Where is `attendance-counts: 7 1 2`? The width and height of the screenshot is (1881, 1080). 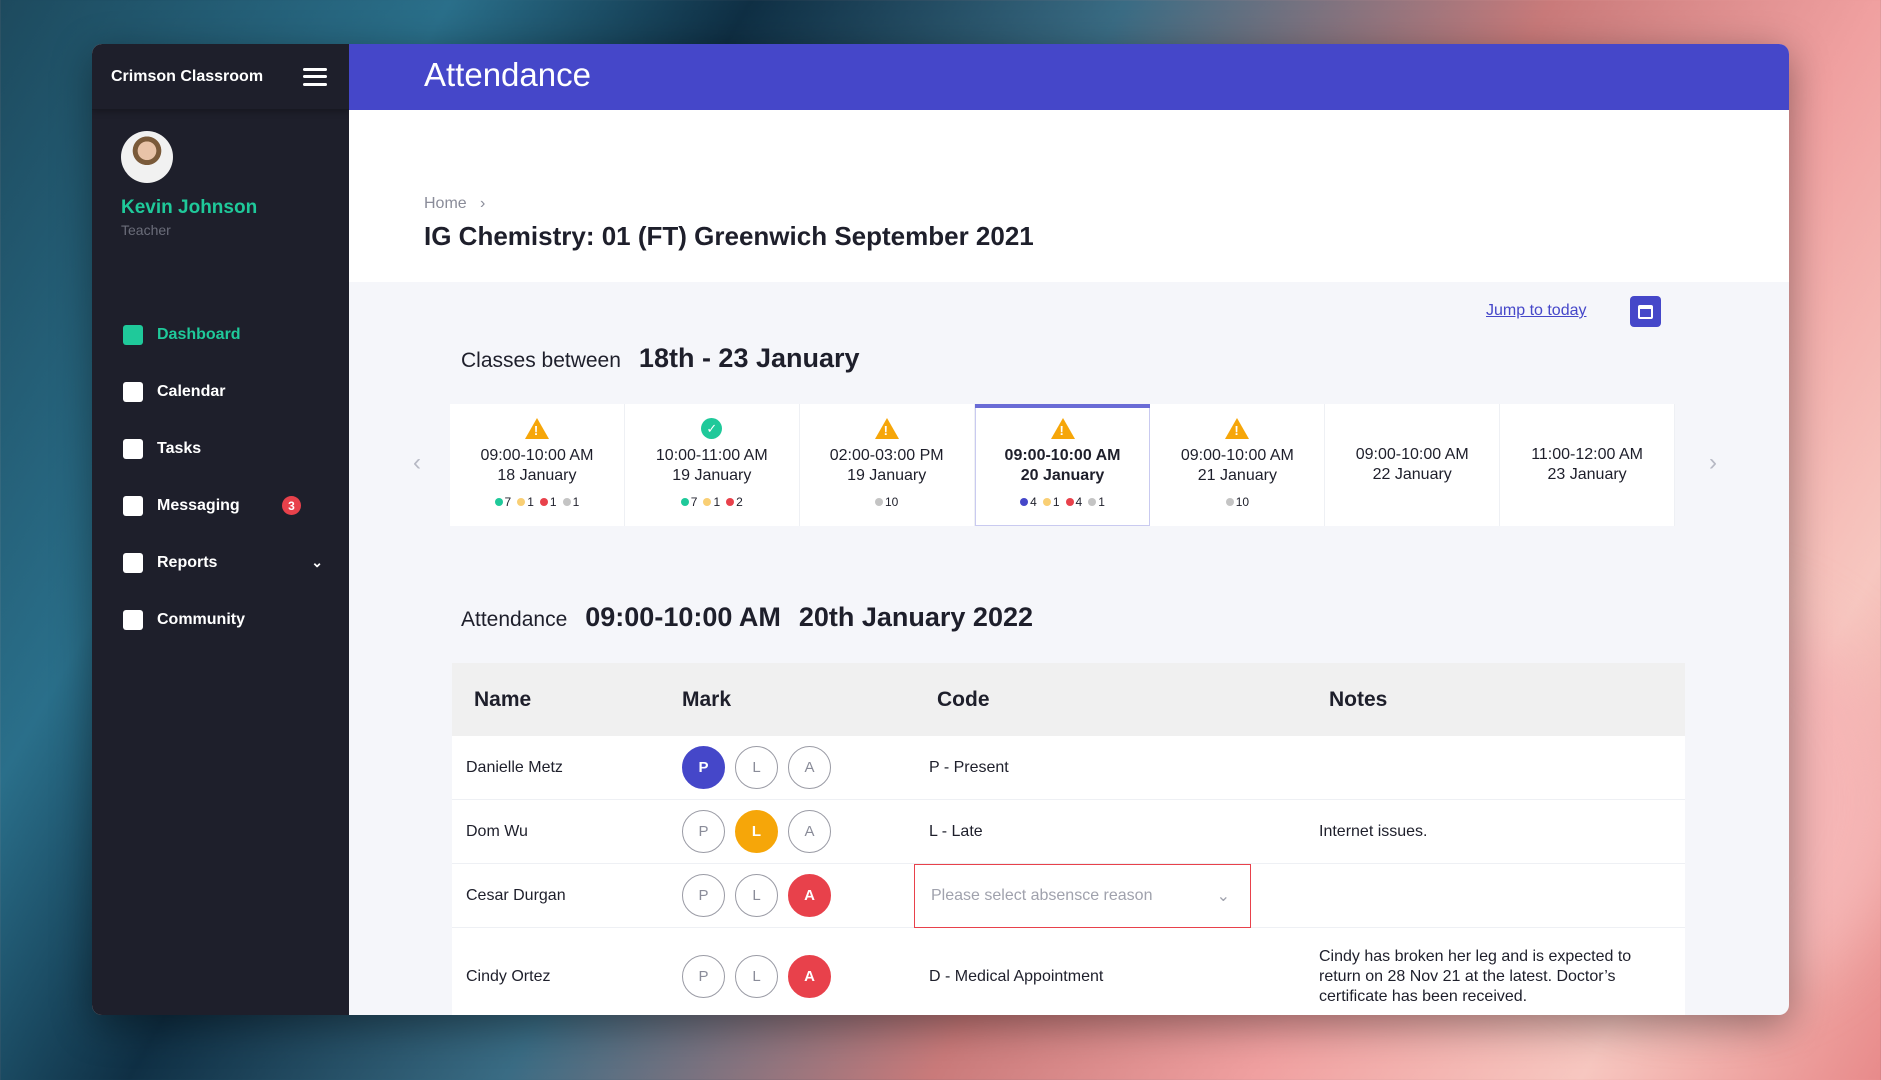 attendance-counts: 7 1 2 is located at coordinates (711, 502).